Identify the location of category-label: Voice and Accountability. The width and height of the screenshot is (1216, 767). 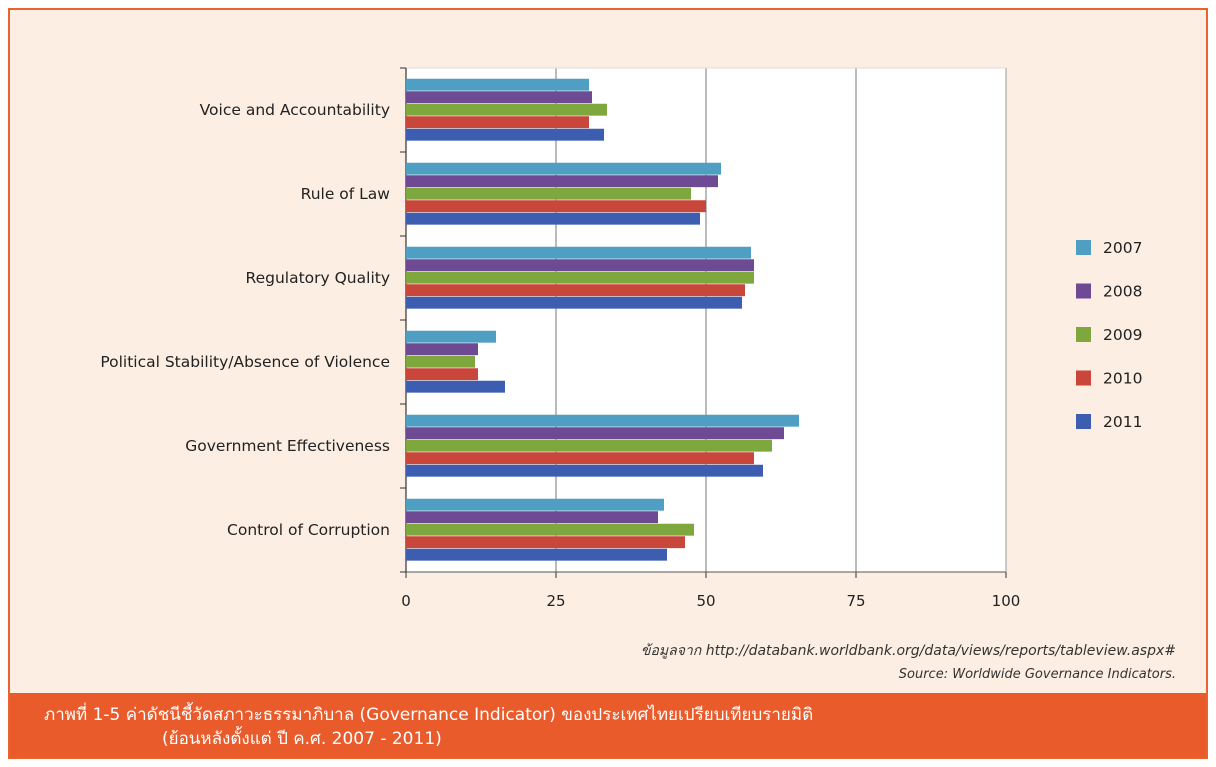
(295, 110).